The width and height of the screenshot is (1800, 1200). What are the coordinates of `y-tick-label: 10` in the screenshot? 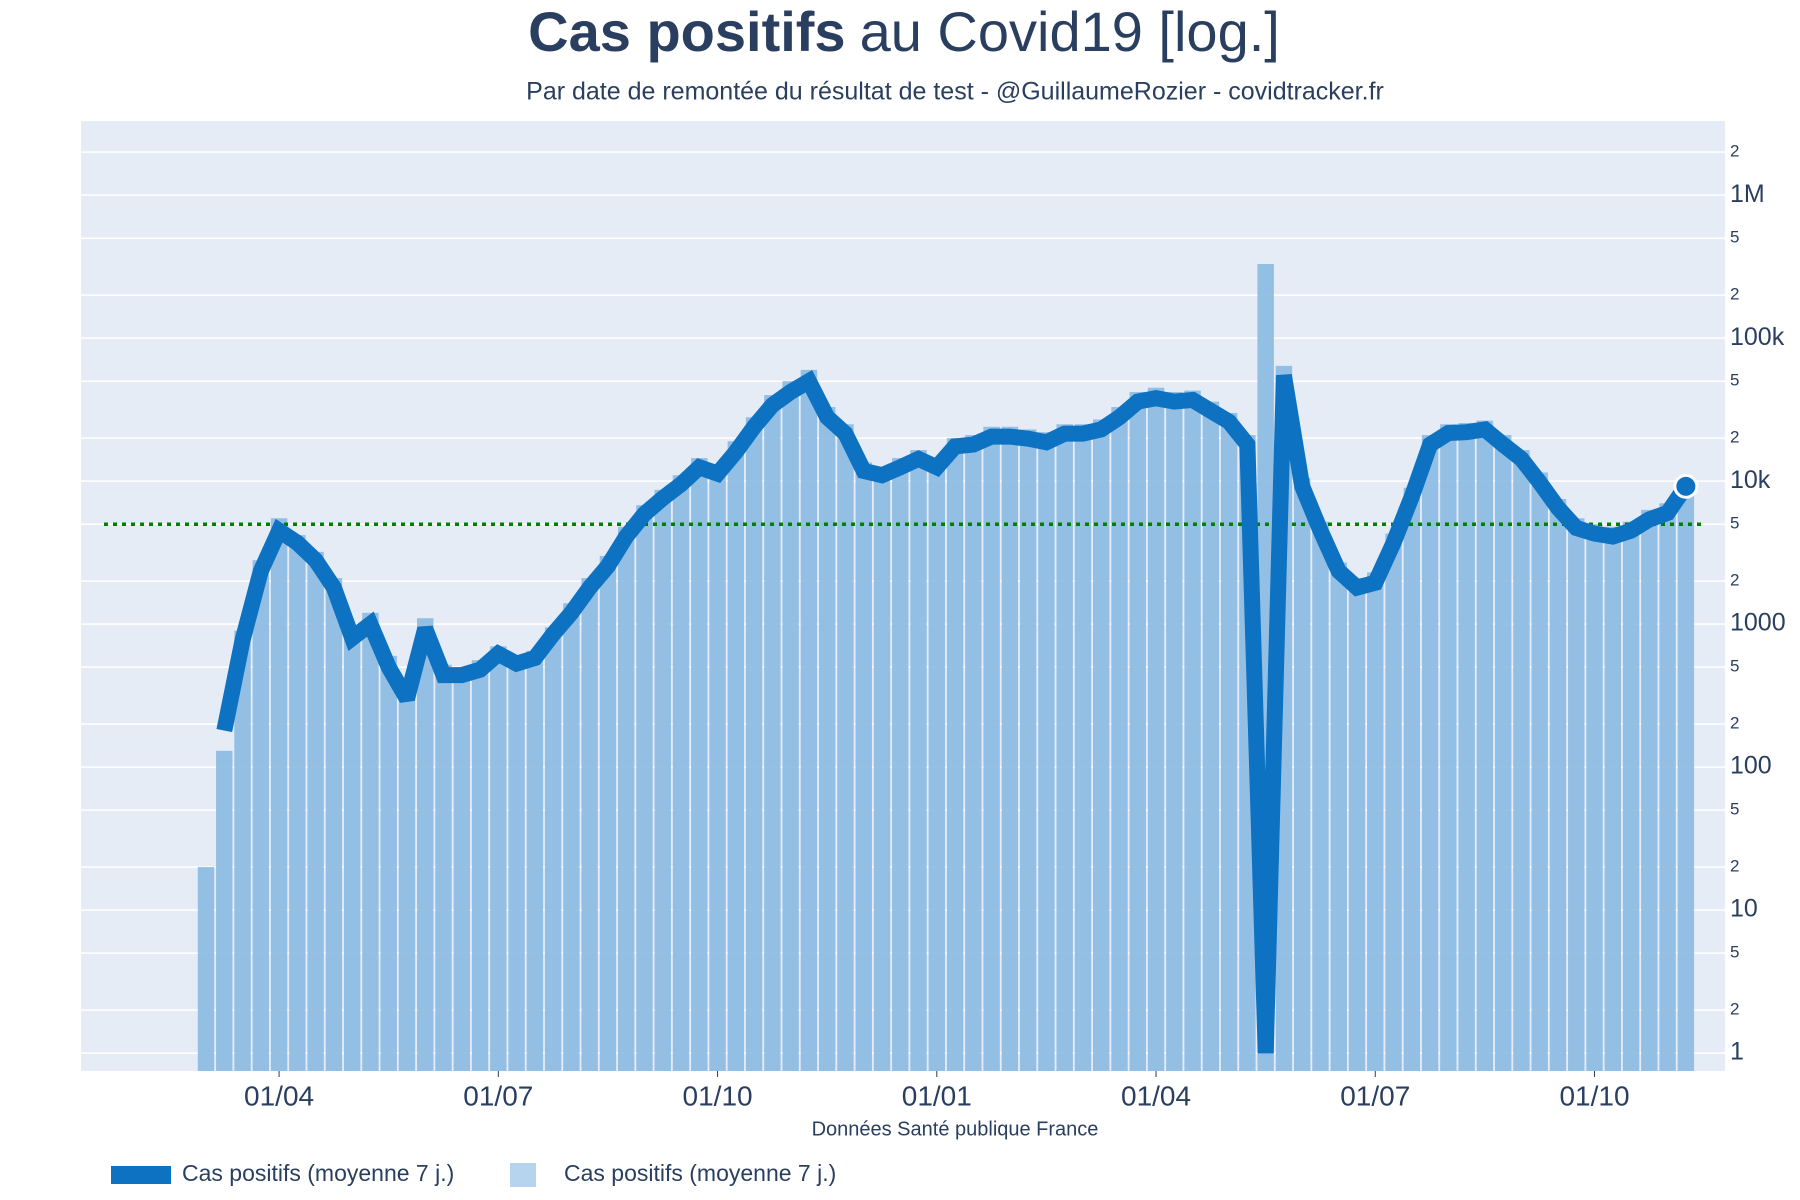 It's located at (1744, 909).